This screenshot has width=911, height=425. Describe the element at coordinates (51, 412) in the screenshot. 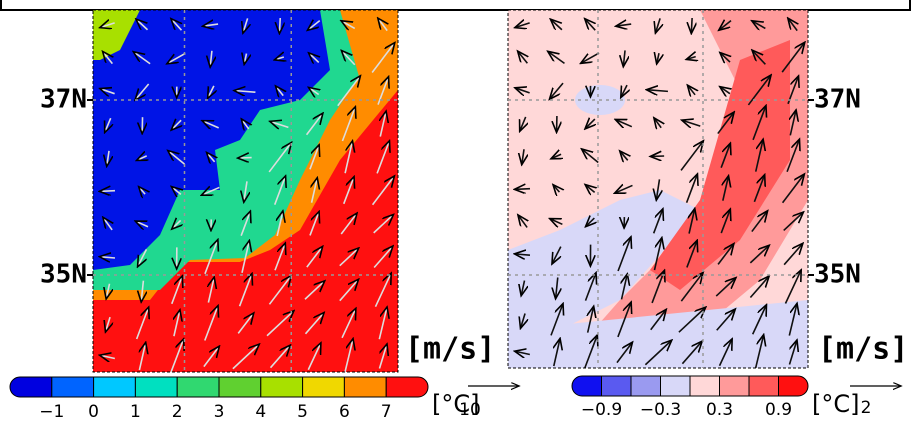

I see `colorbar-tick-label: −1` at that location.